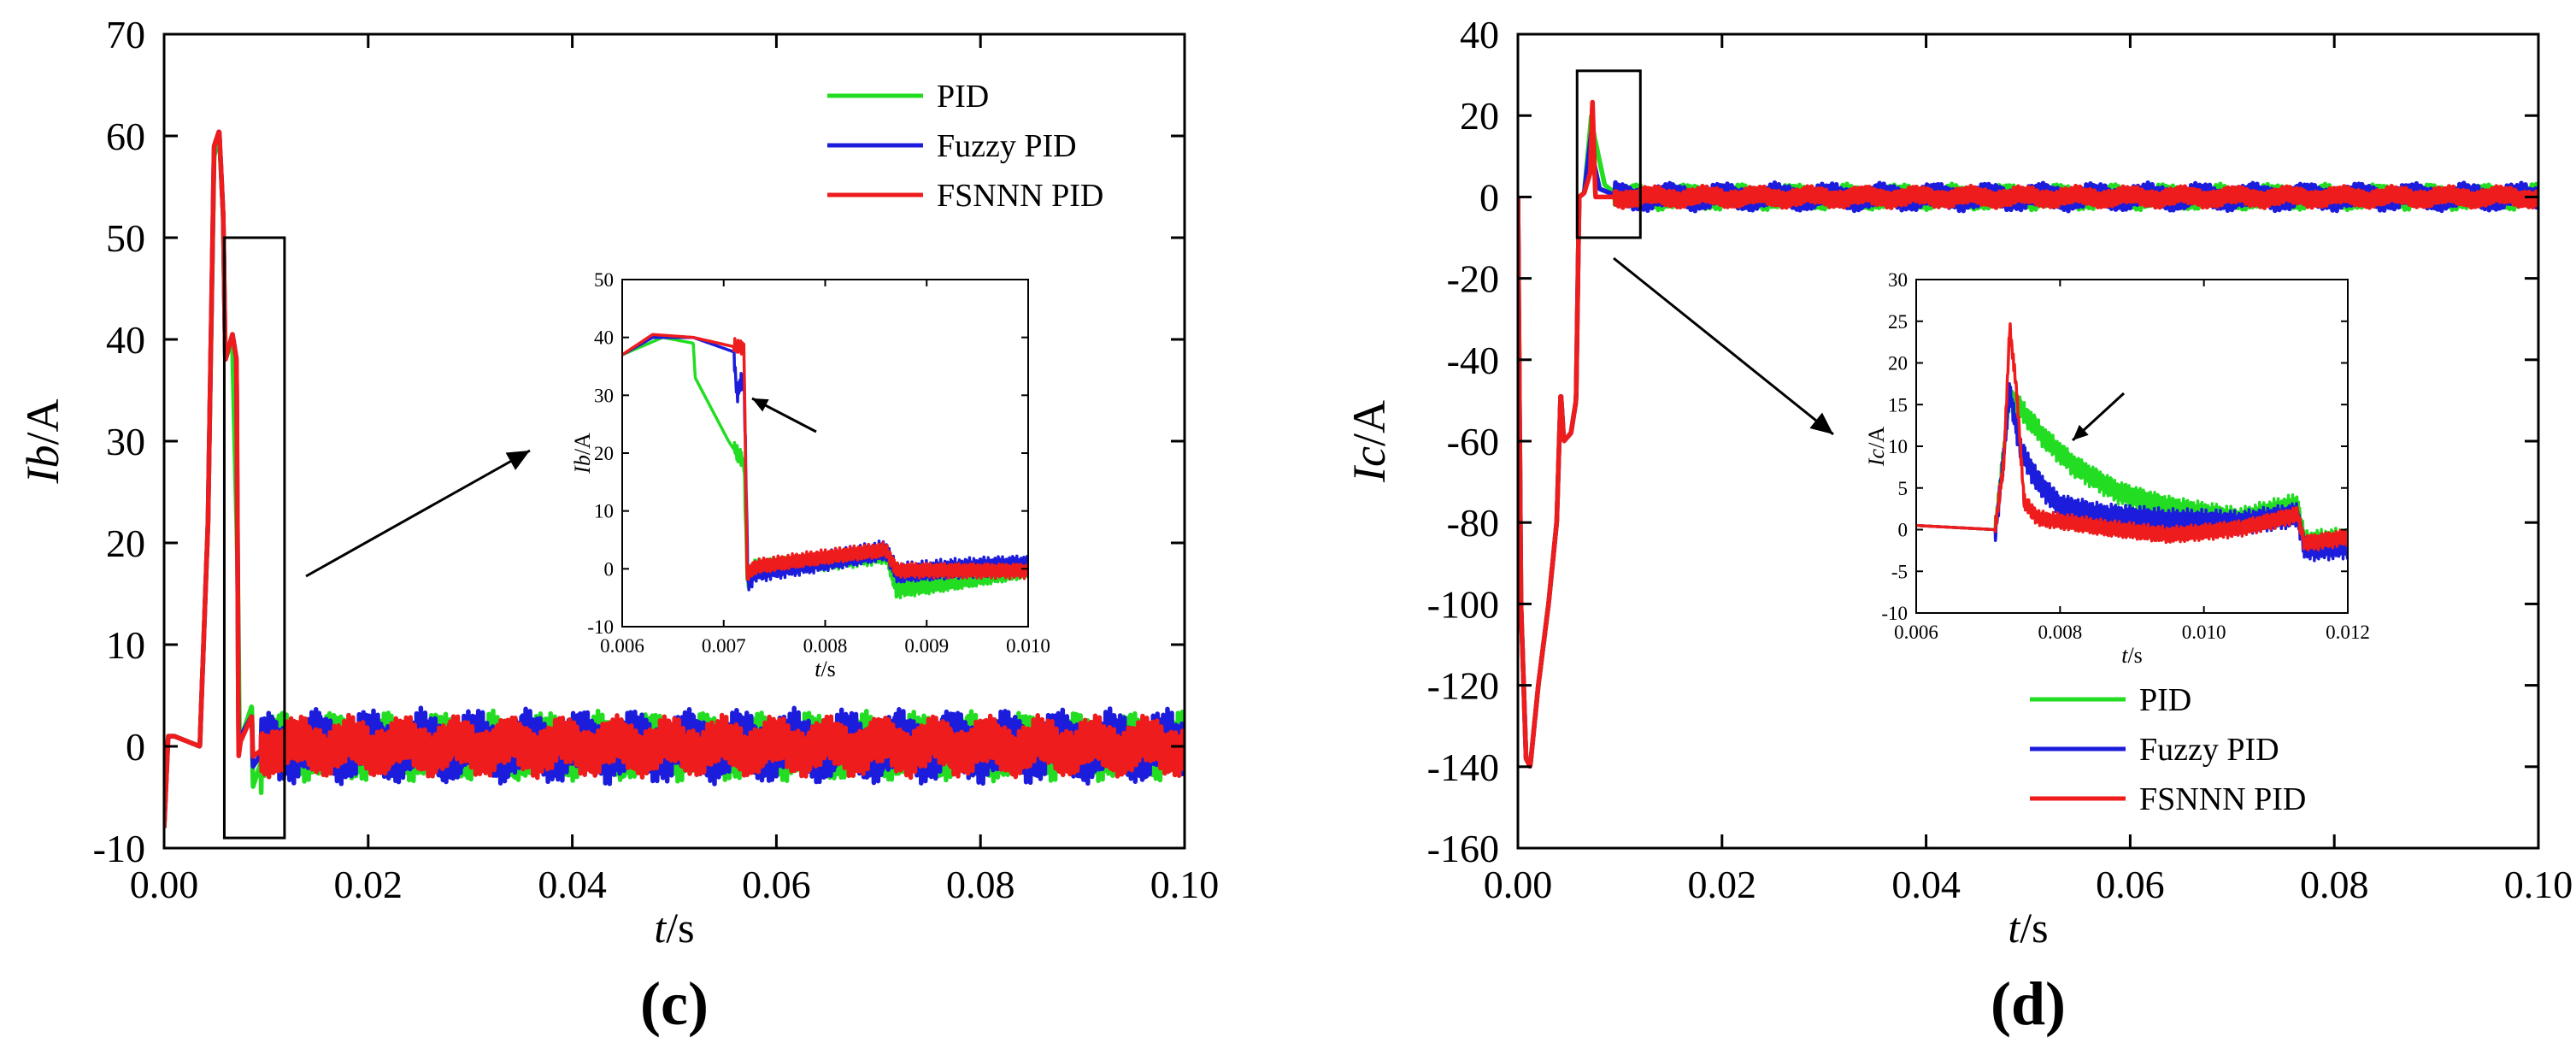 Image resolution: width=2576 pixels, height=1055 pixels. I want to click on panel-d-inset-y-tick-label: 30, so click(1898, 280).